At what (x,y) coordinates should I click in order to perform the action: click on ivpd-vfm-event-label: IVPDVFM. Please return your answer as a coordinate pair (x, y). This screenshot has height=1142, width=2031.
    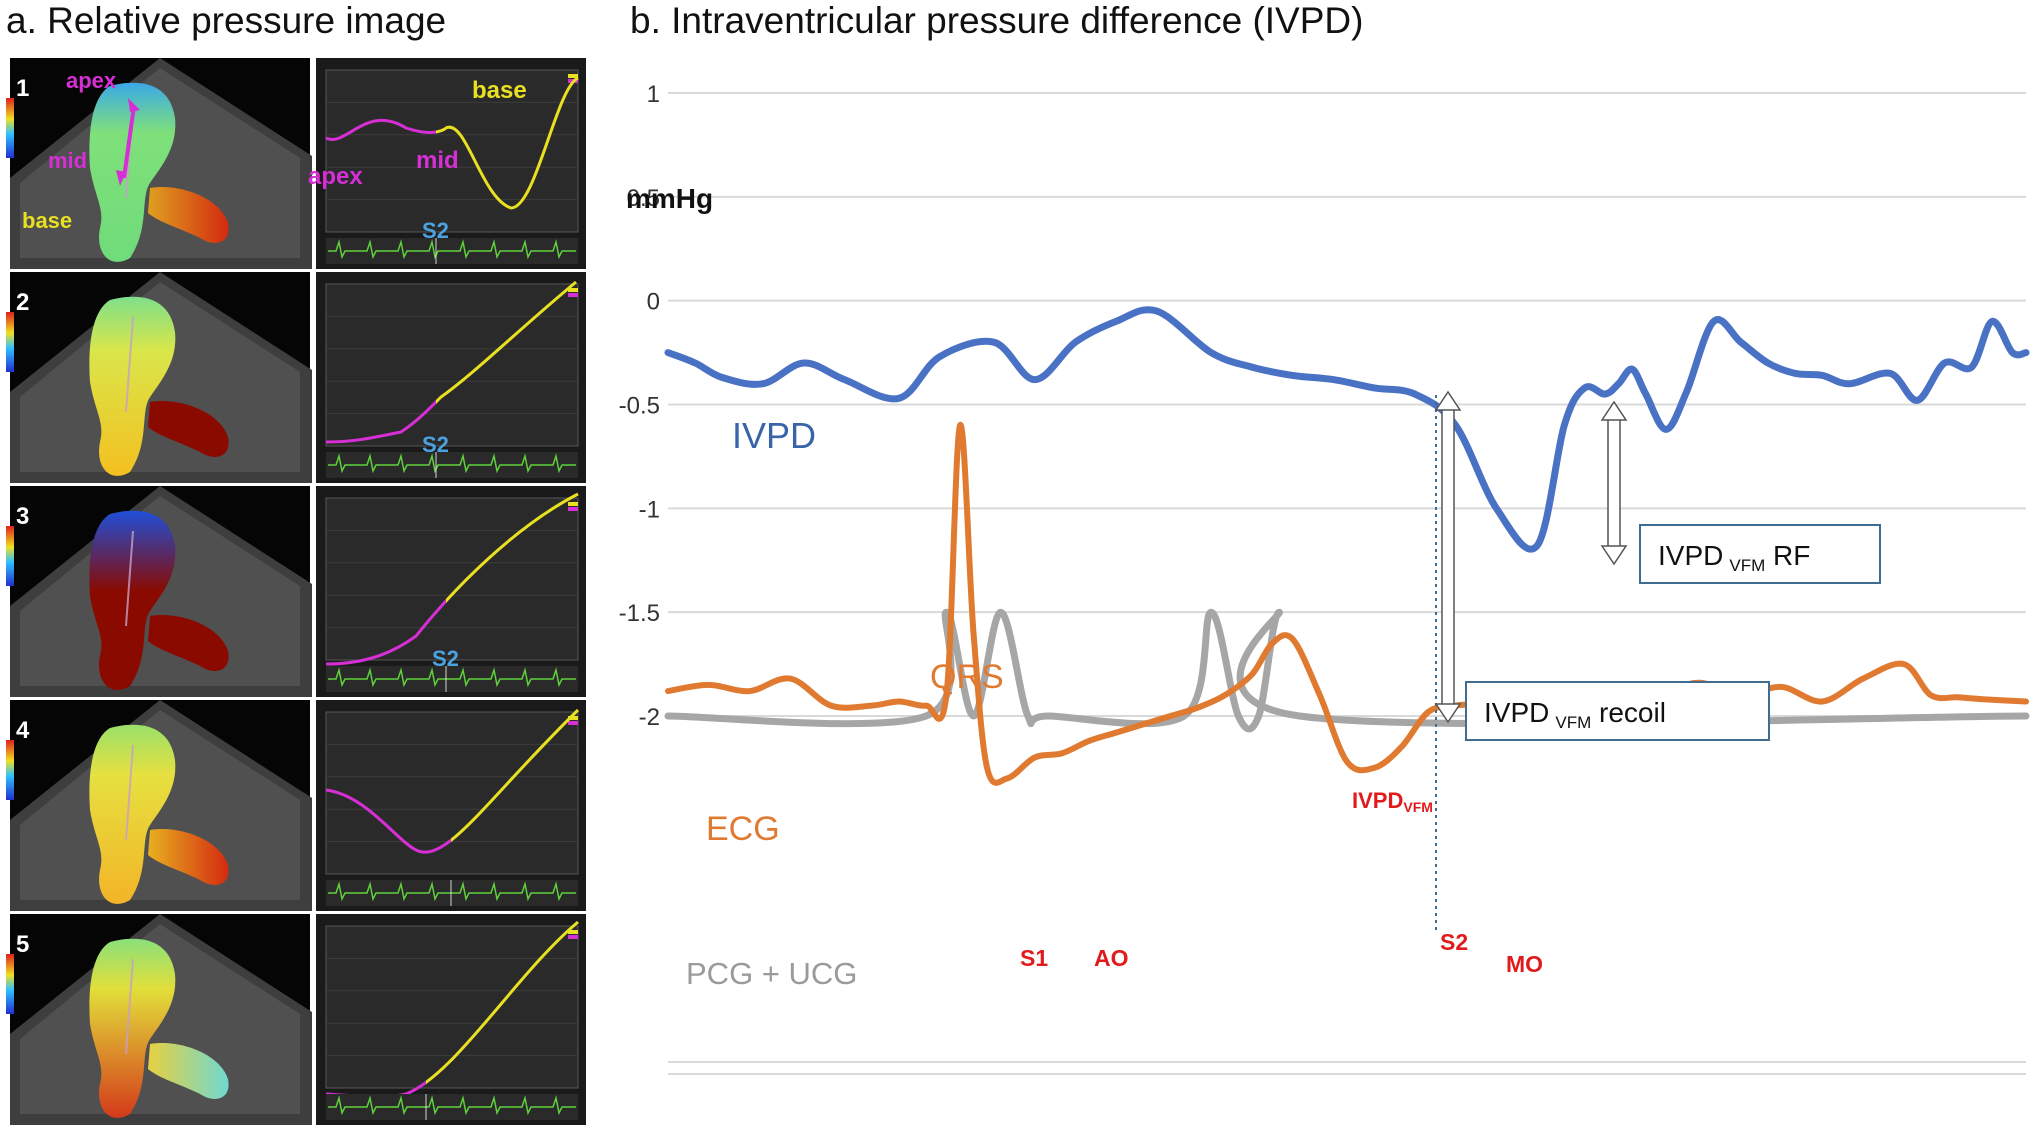
    Looking at the image, I should click on (1392, 801).